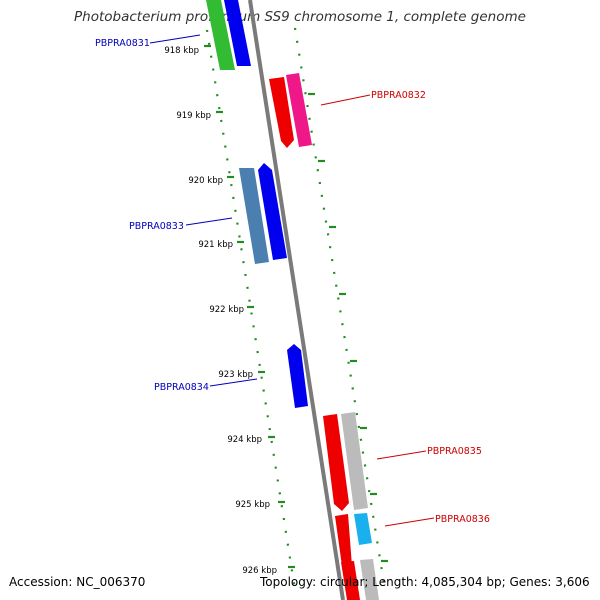  I want to click on gene-pbpra0834-blue, so click(297, 376).